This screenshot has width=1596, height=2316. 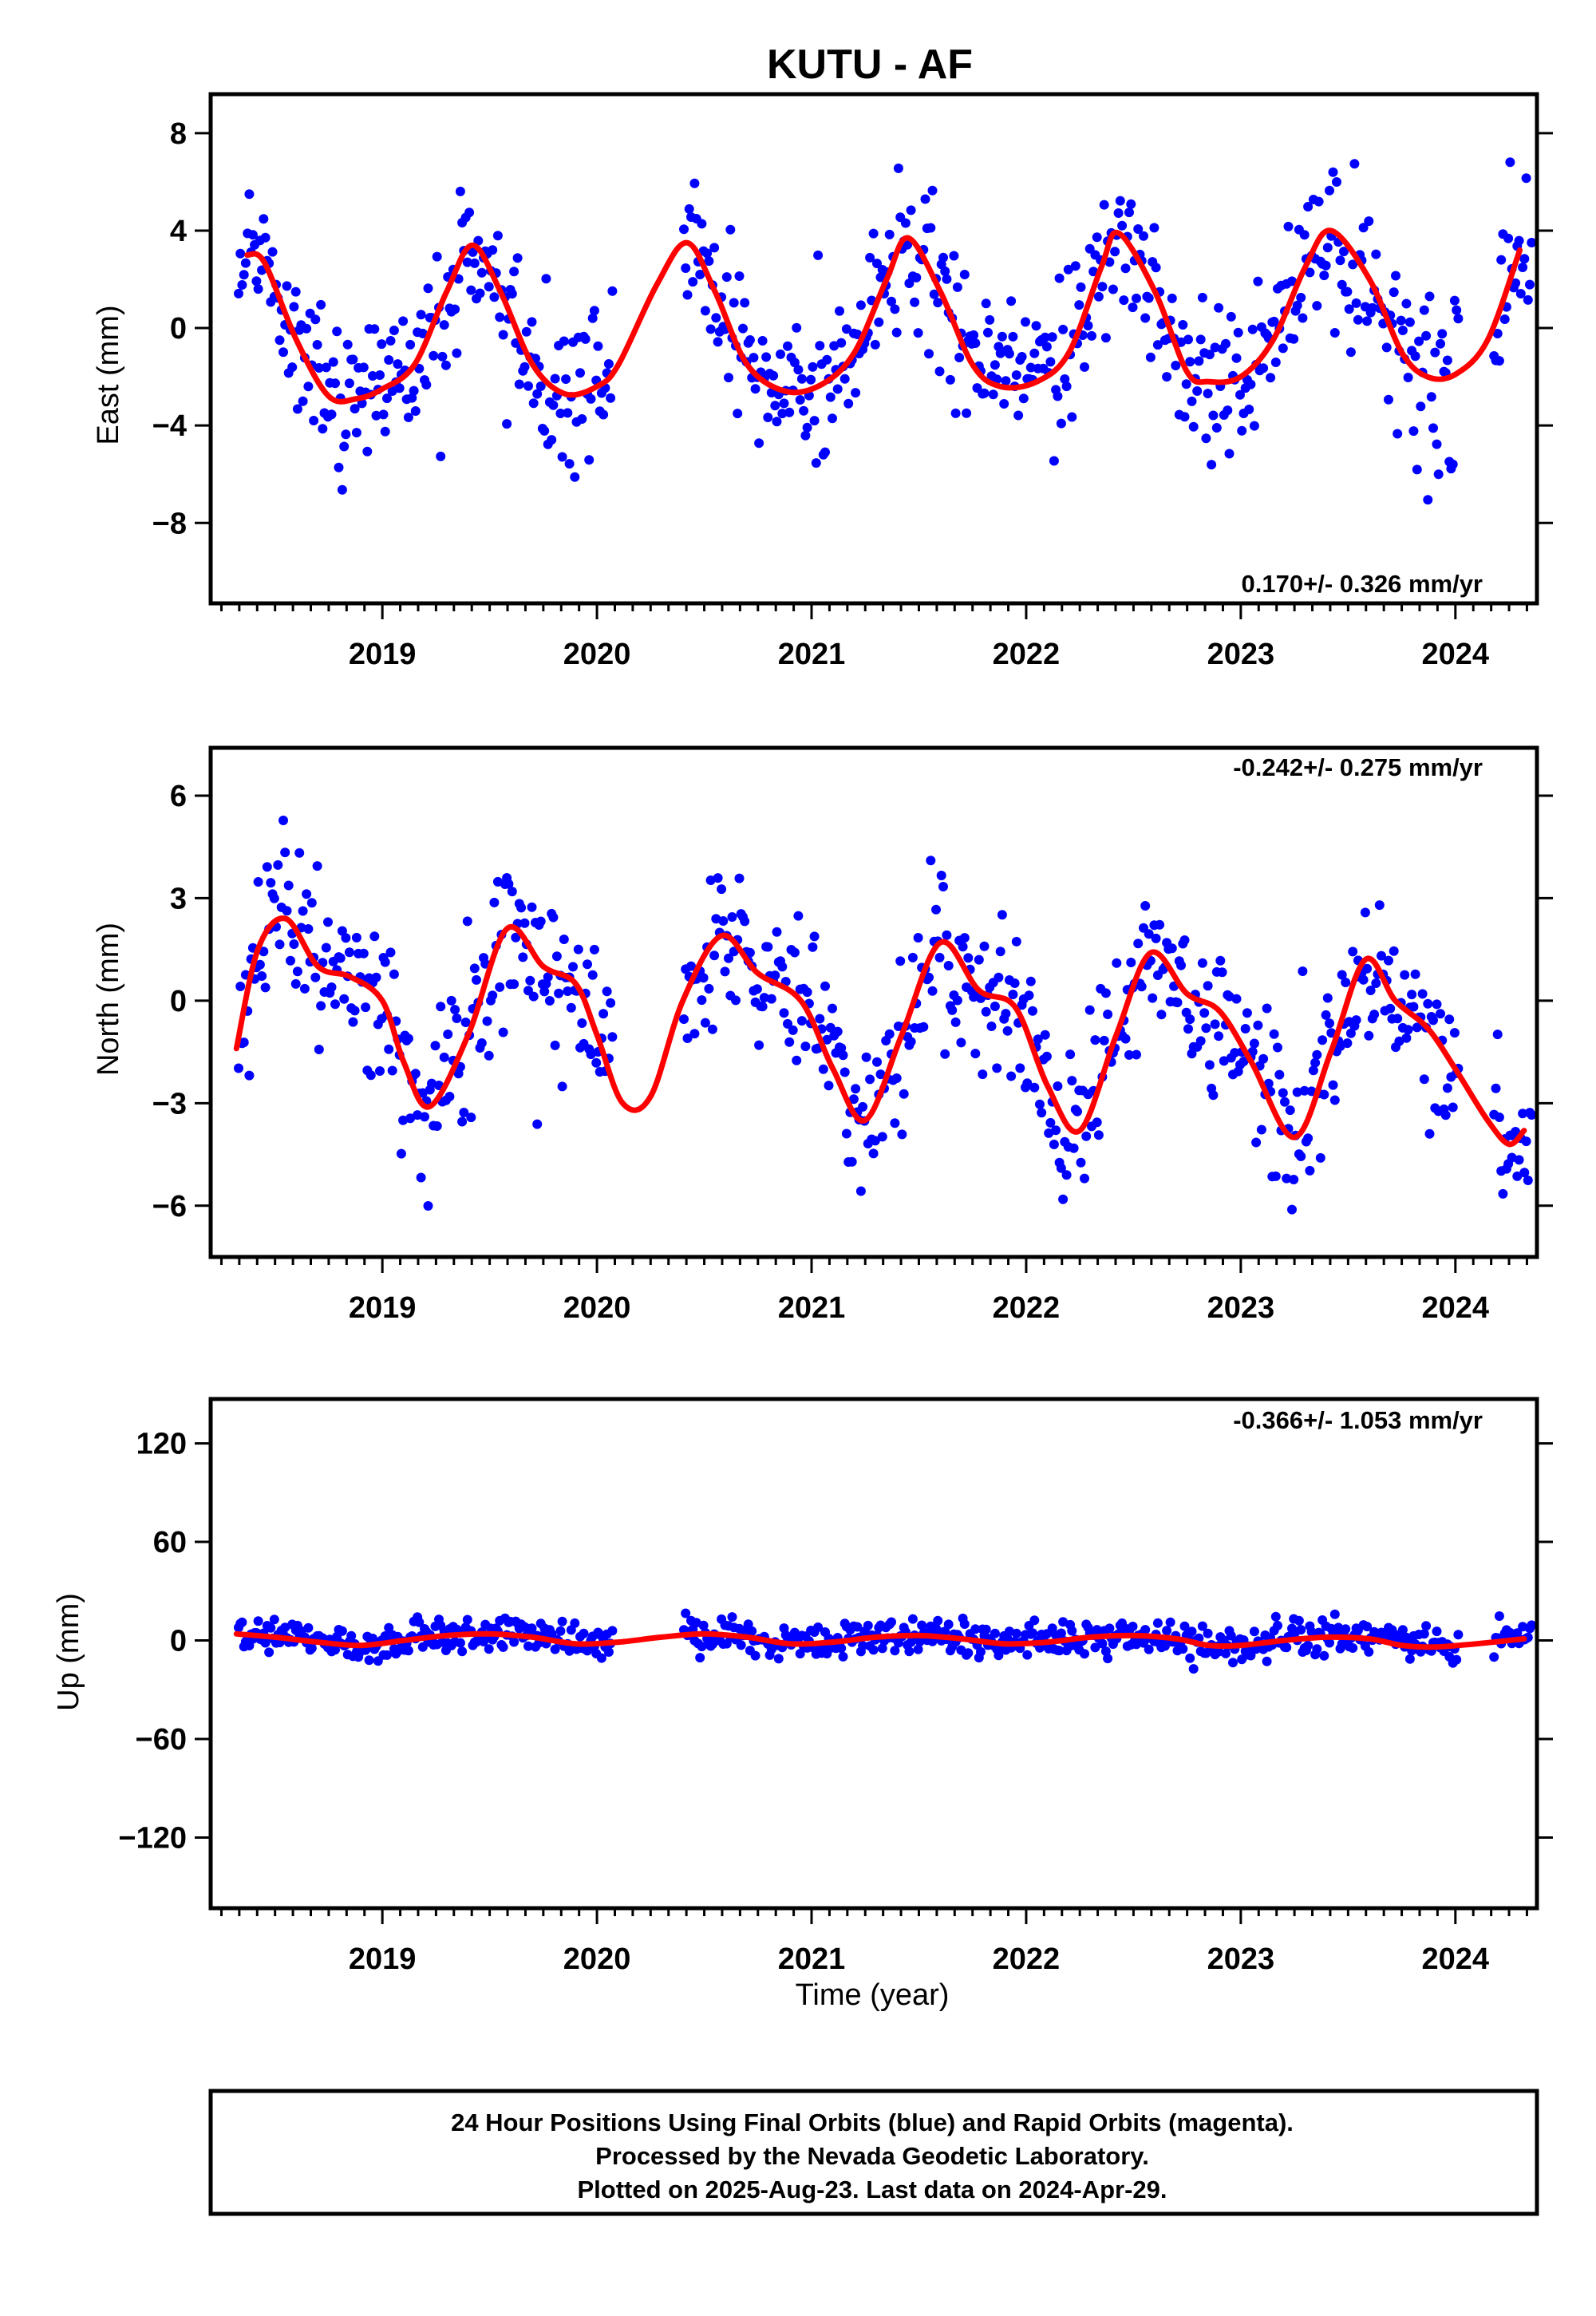 I want to click on east-x-tick-label: 2019, so click(x=383, y=654).